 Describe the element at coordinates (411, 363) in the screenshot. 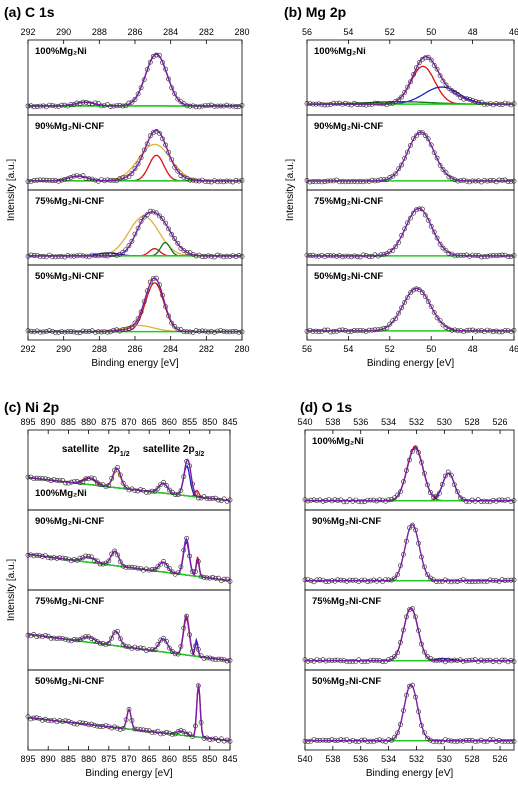

I see `x-axis-label: Binding energy [eV]` at that location.